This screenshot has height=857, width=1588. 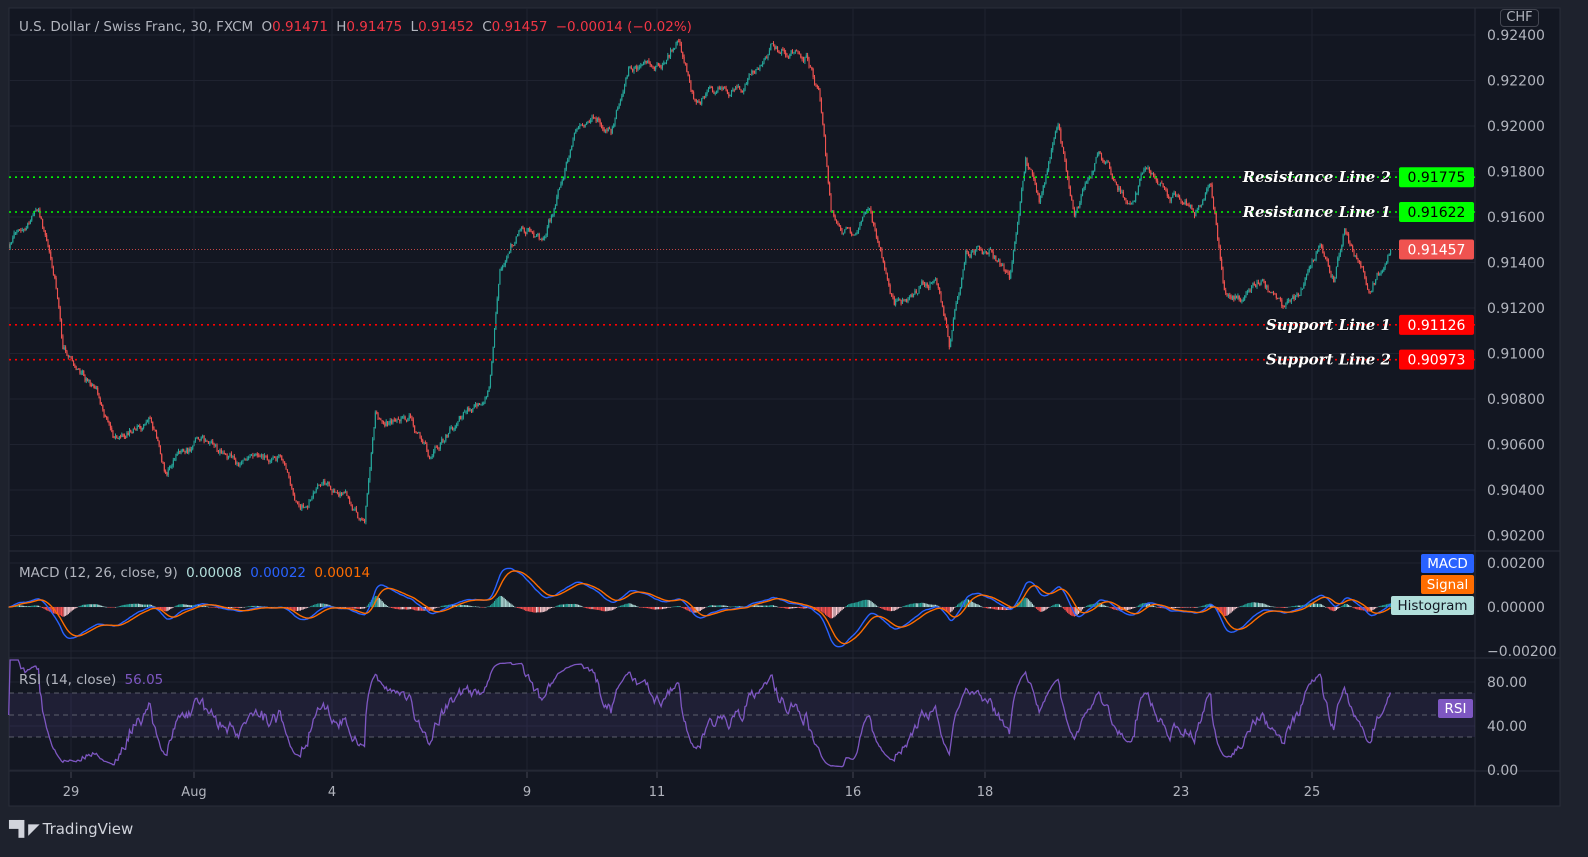 I want to click on footer-brand: ▀▌◤ TradingView, so click(x=71, y=829).